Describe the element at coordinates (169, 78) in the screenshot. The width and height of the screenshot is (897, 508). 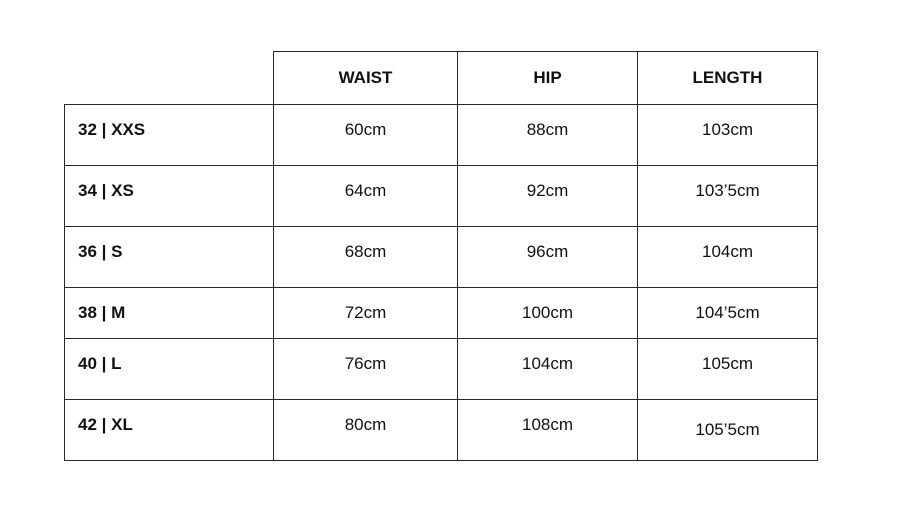
I see `header-blank` at that location.